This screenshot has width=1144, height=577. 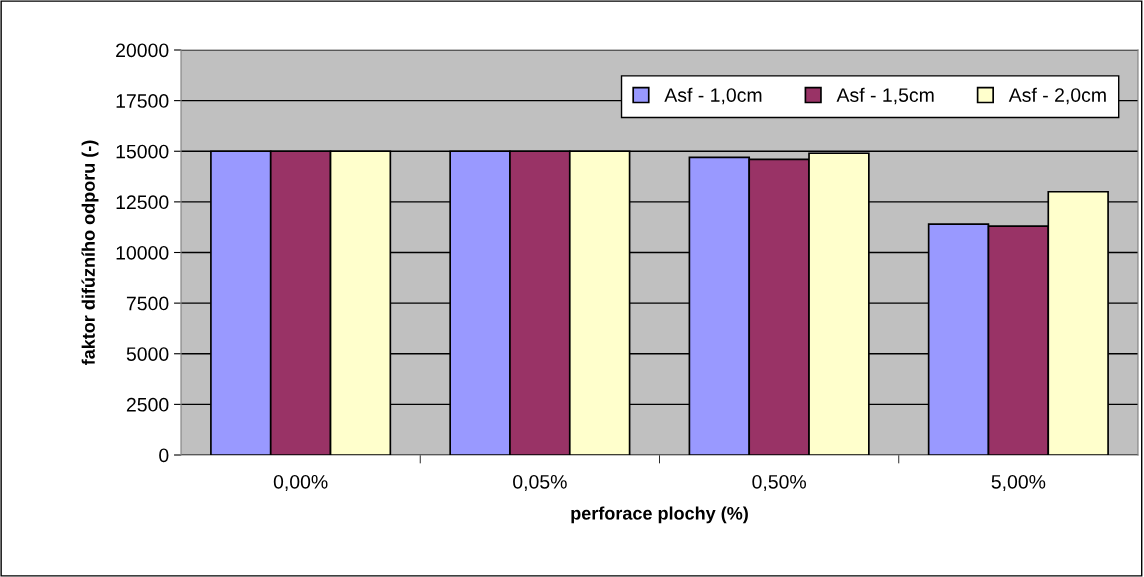 What do you see at coordinates (147, 354) in the screenshot?
I see `y-tick-label: 5000` at bounding box center [147, 354].